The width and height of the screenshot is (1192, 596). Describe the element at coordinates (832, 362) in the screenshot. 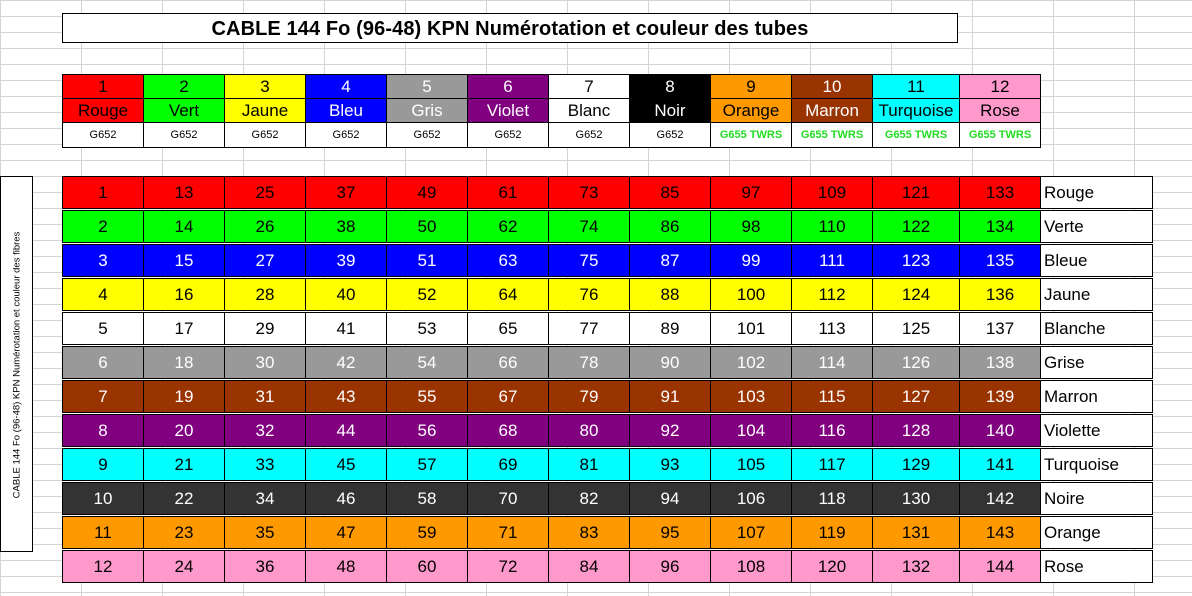

I see `fiber-number-cell: 114` at that location.